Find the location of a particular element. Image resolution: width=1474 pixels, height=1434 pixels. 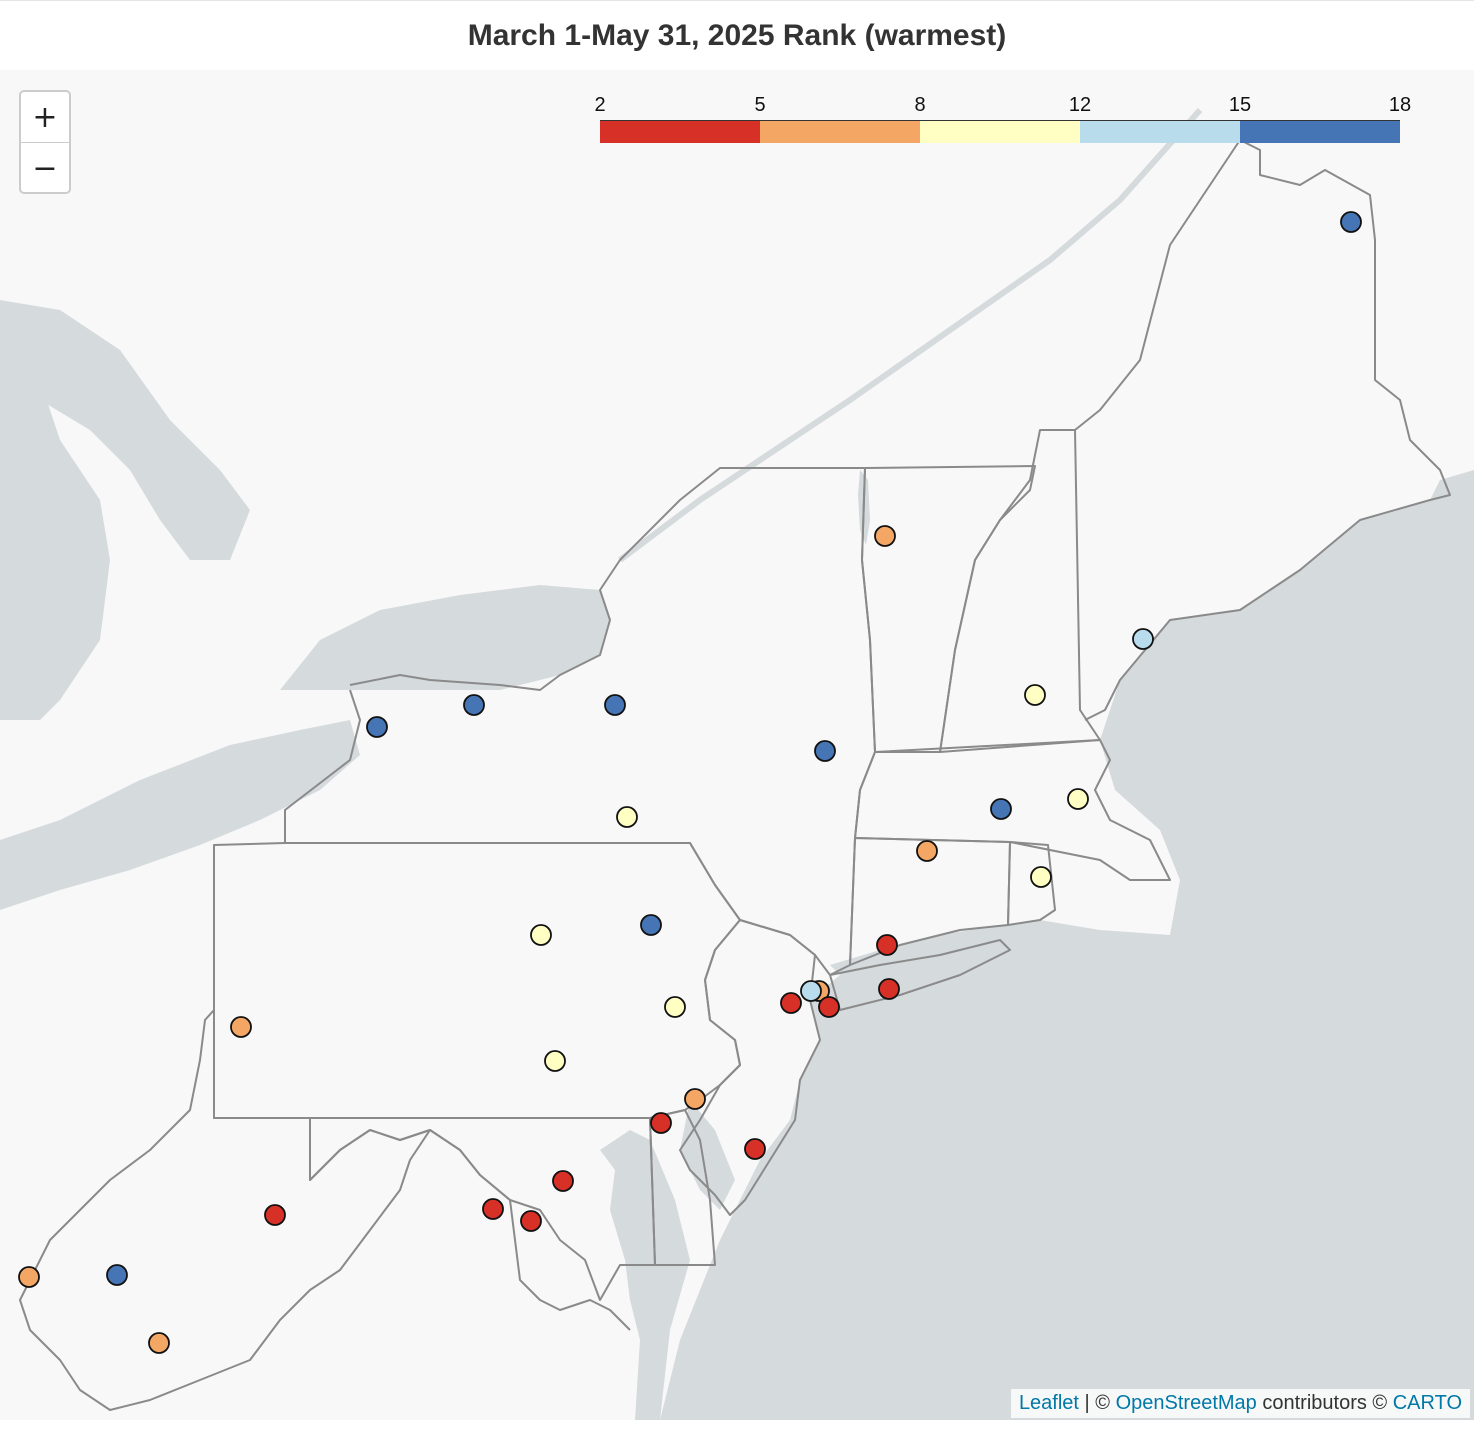

virginia-border is located at coordinates (530, 1230).